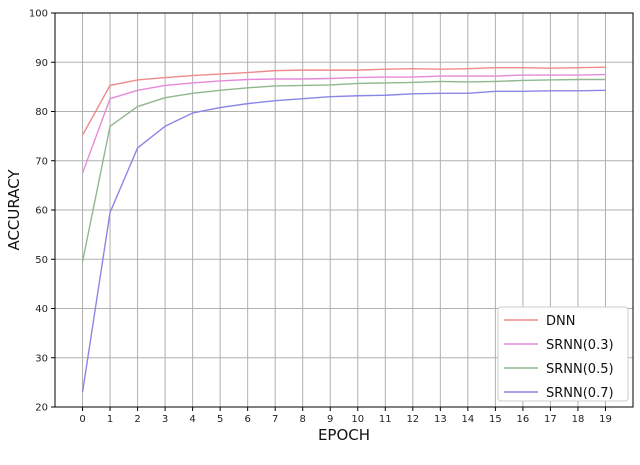  I want to click on x-tick-label: 15, so click(495, 419).